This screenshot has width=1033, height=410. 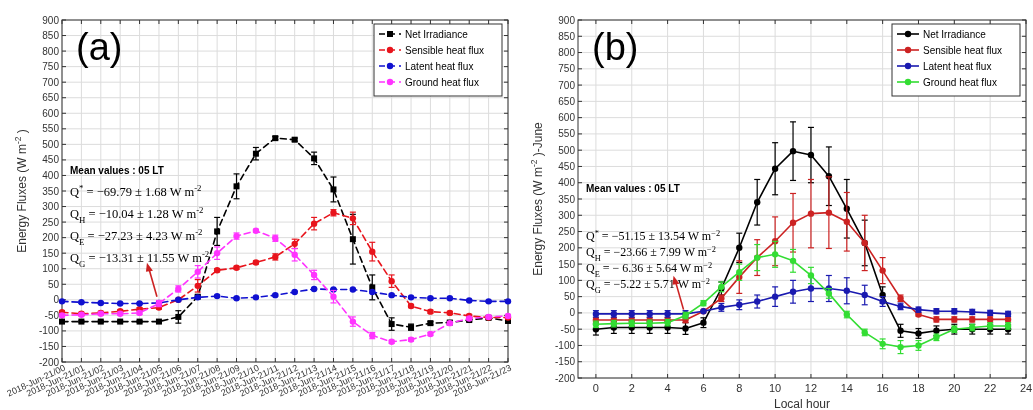 I want to click on x-tick-label: 2, so click(x=631, y=388).